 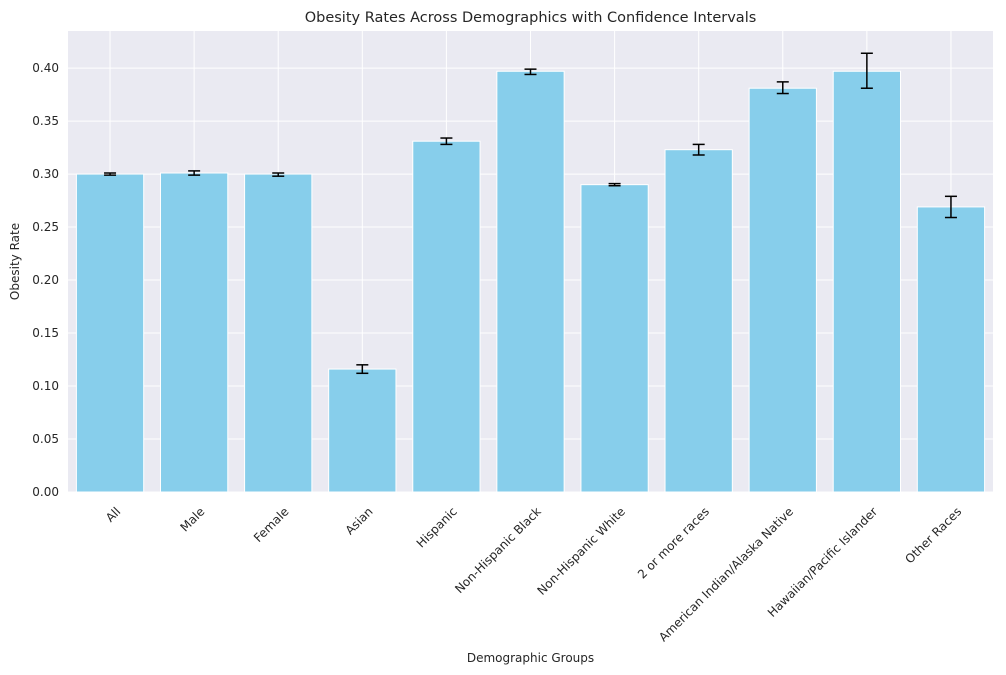 I want to click on x-tick-label: 2 or more races, so click(x=673, y=542).